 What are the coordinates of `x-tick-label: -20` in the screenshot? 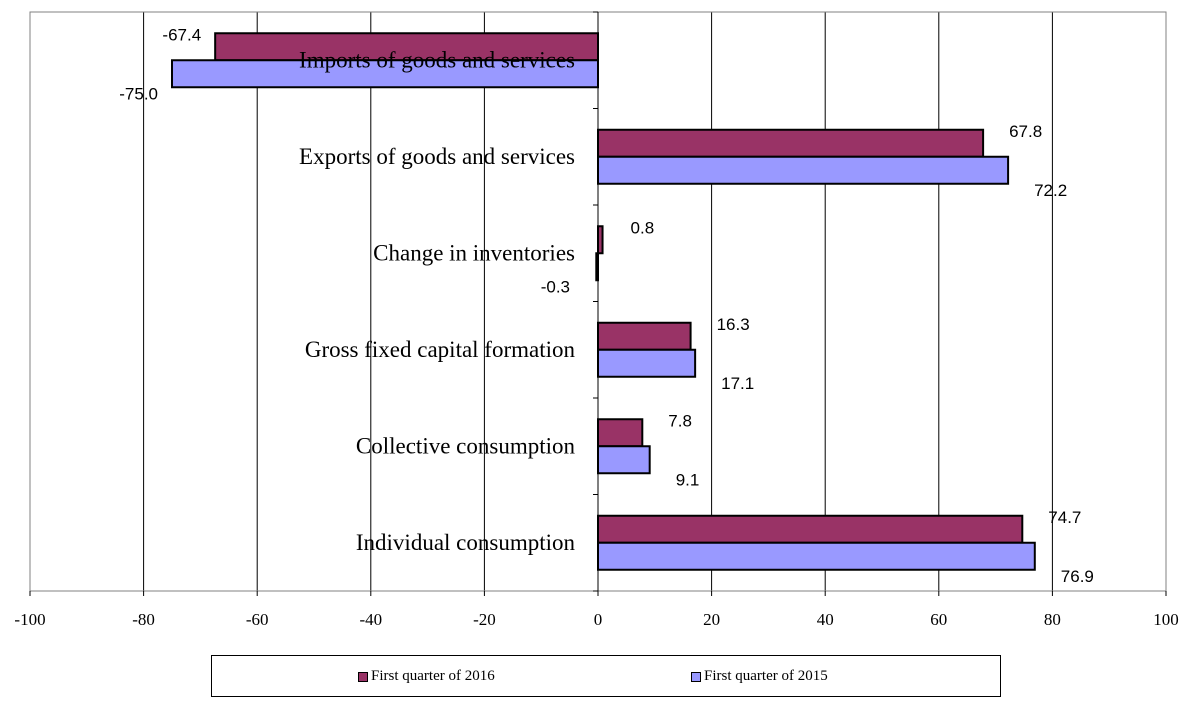 It's located at (484, 619).